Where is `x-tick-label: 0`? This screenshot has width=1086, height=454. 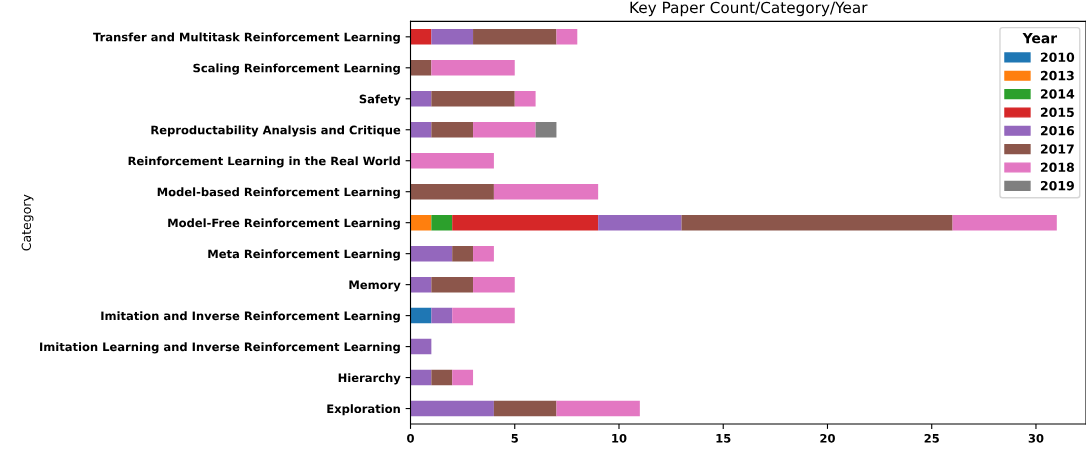
x-tick-label: 0 is located at coordinates (410, 438).